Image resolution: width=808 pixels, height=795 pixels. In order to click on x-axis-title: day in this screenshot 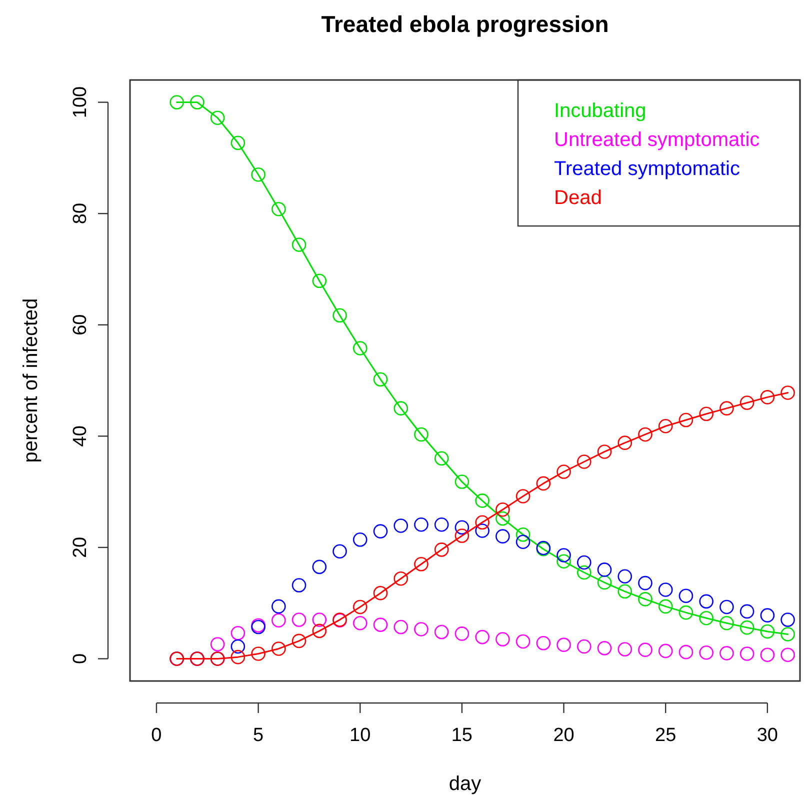, I will do `click(465, 784)`.